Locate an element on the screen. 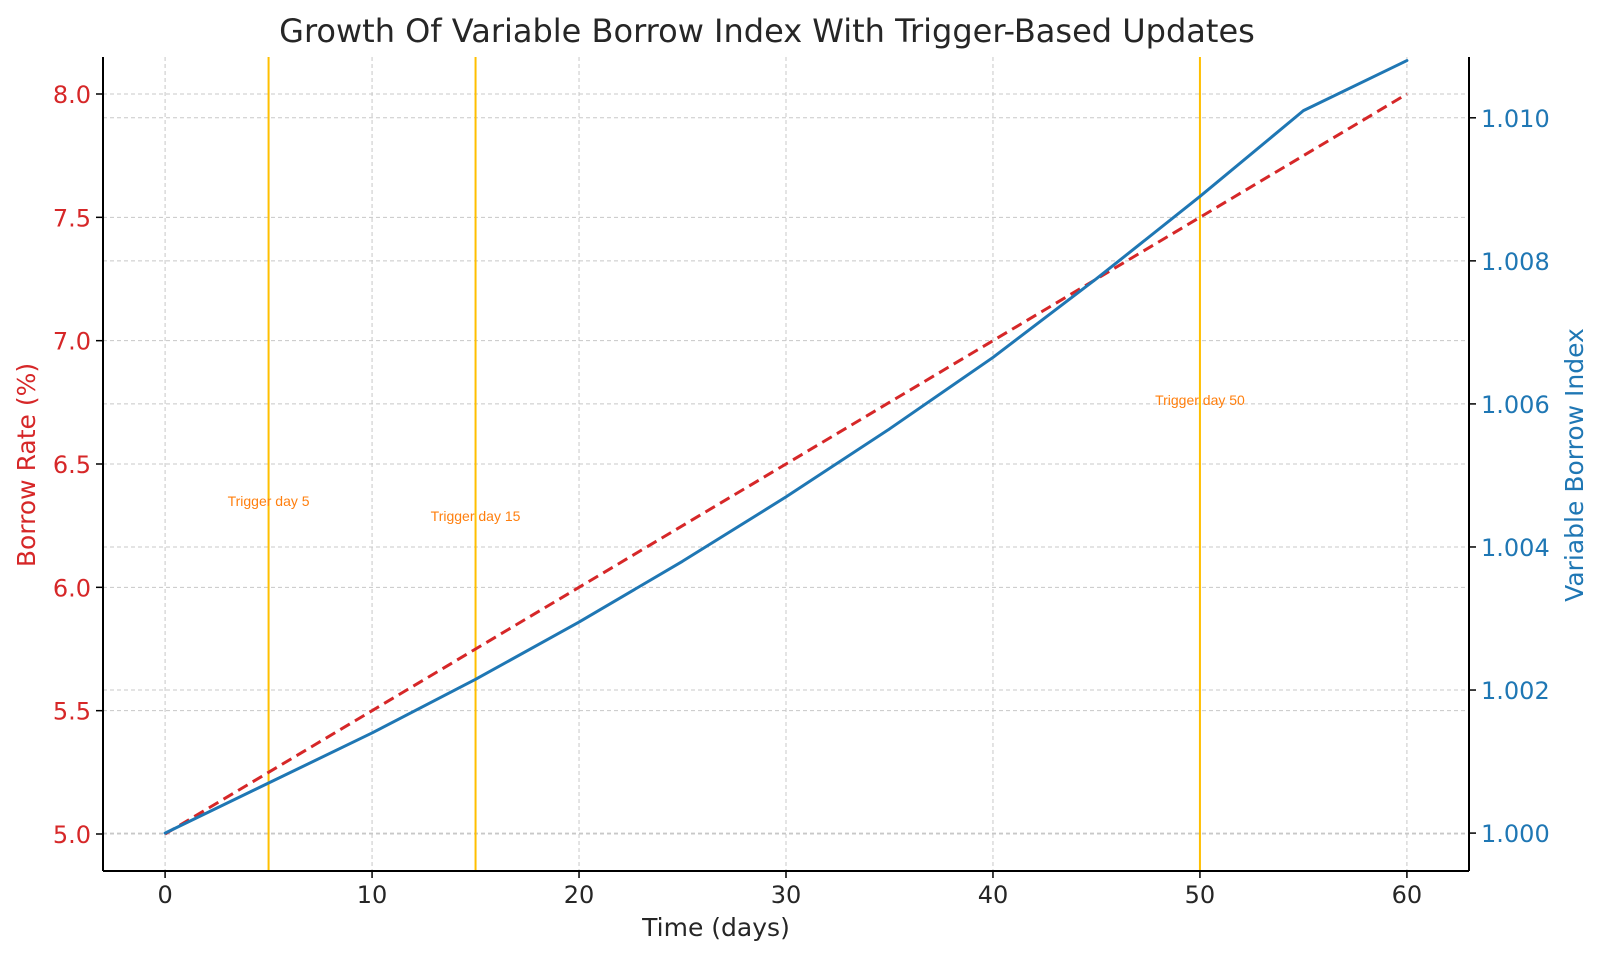 The width and height of the screenshot is (1600, 954). y-left-axis-label: Borrow Rate (%) is located at coordinates (26, 465).